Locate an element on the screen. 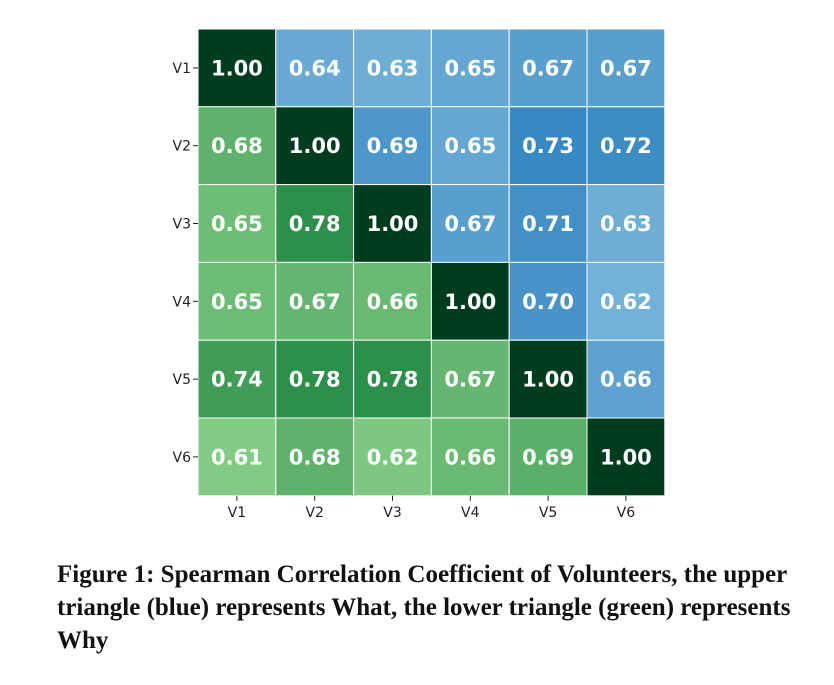 The width and height of the screenshot is (834, 685). heatmap-value-V1-V6: 0.67 is located at coordinates (626, 68).